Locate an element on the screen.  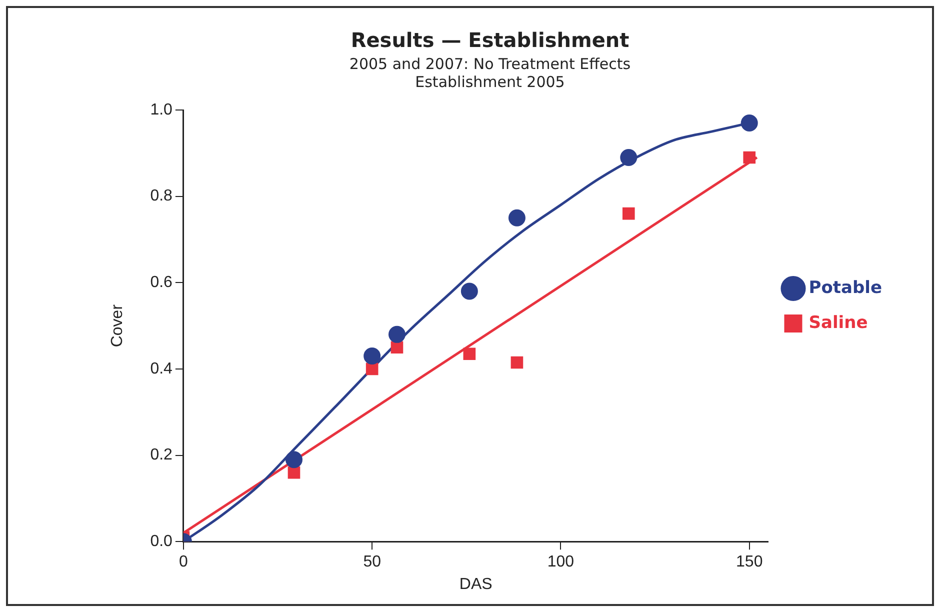
y-tick-label: 0.6 is located at coordinates (161, 283).